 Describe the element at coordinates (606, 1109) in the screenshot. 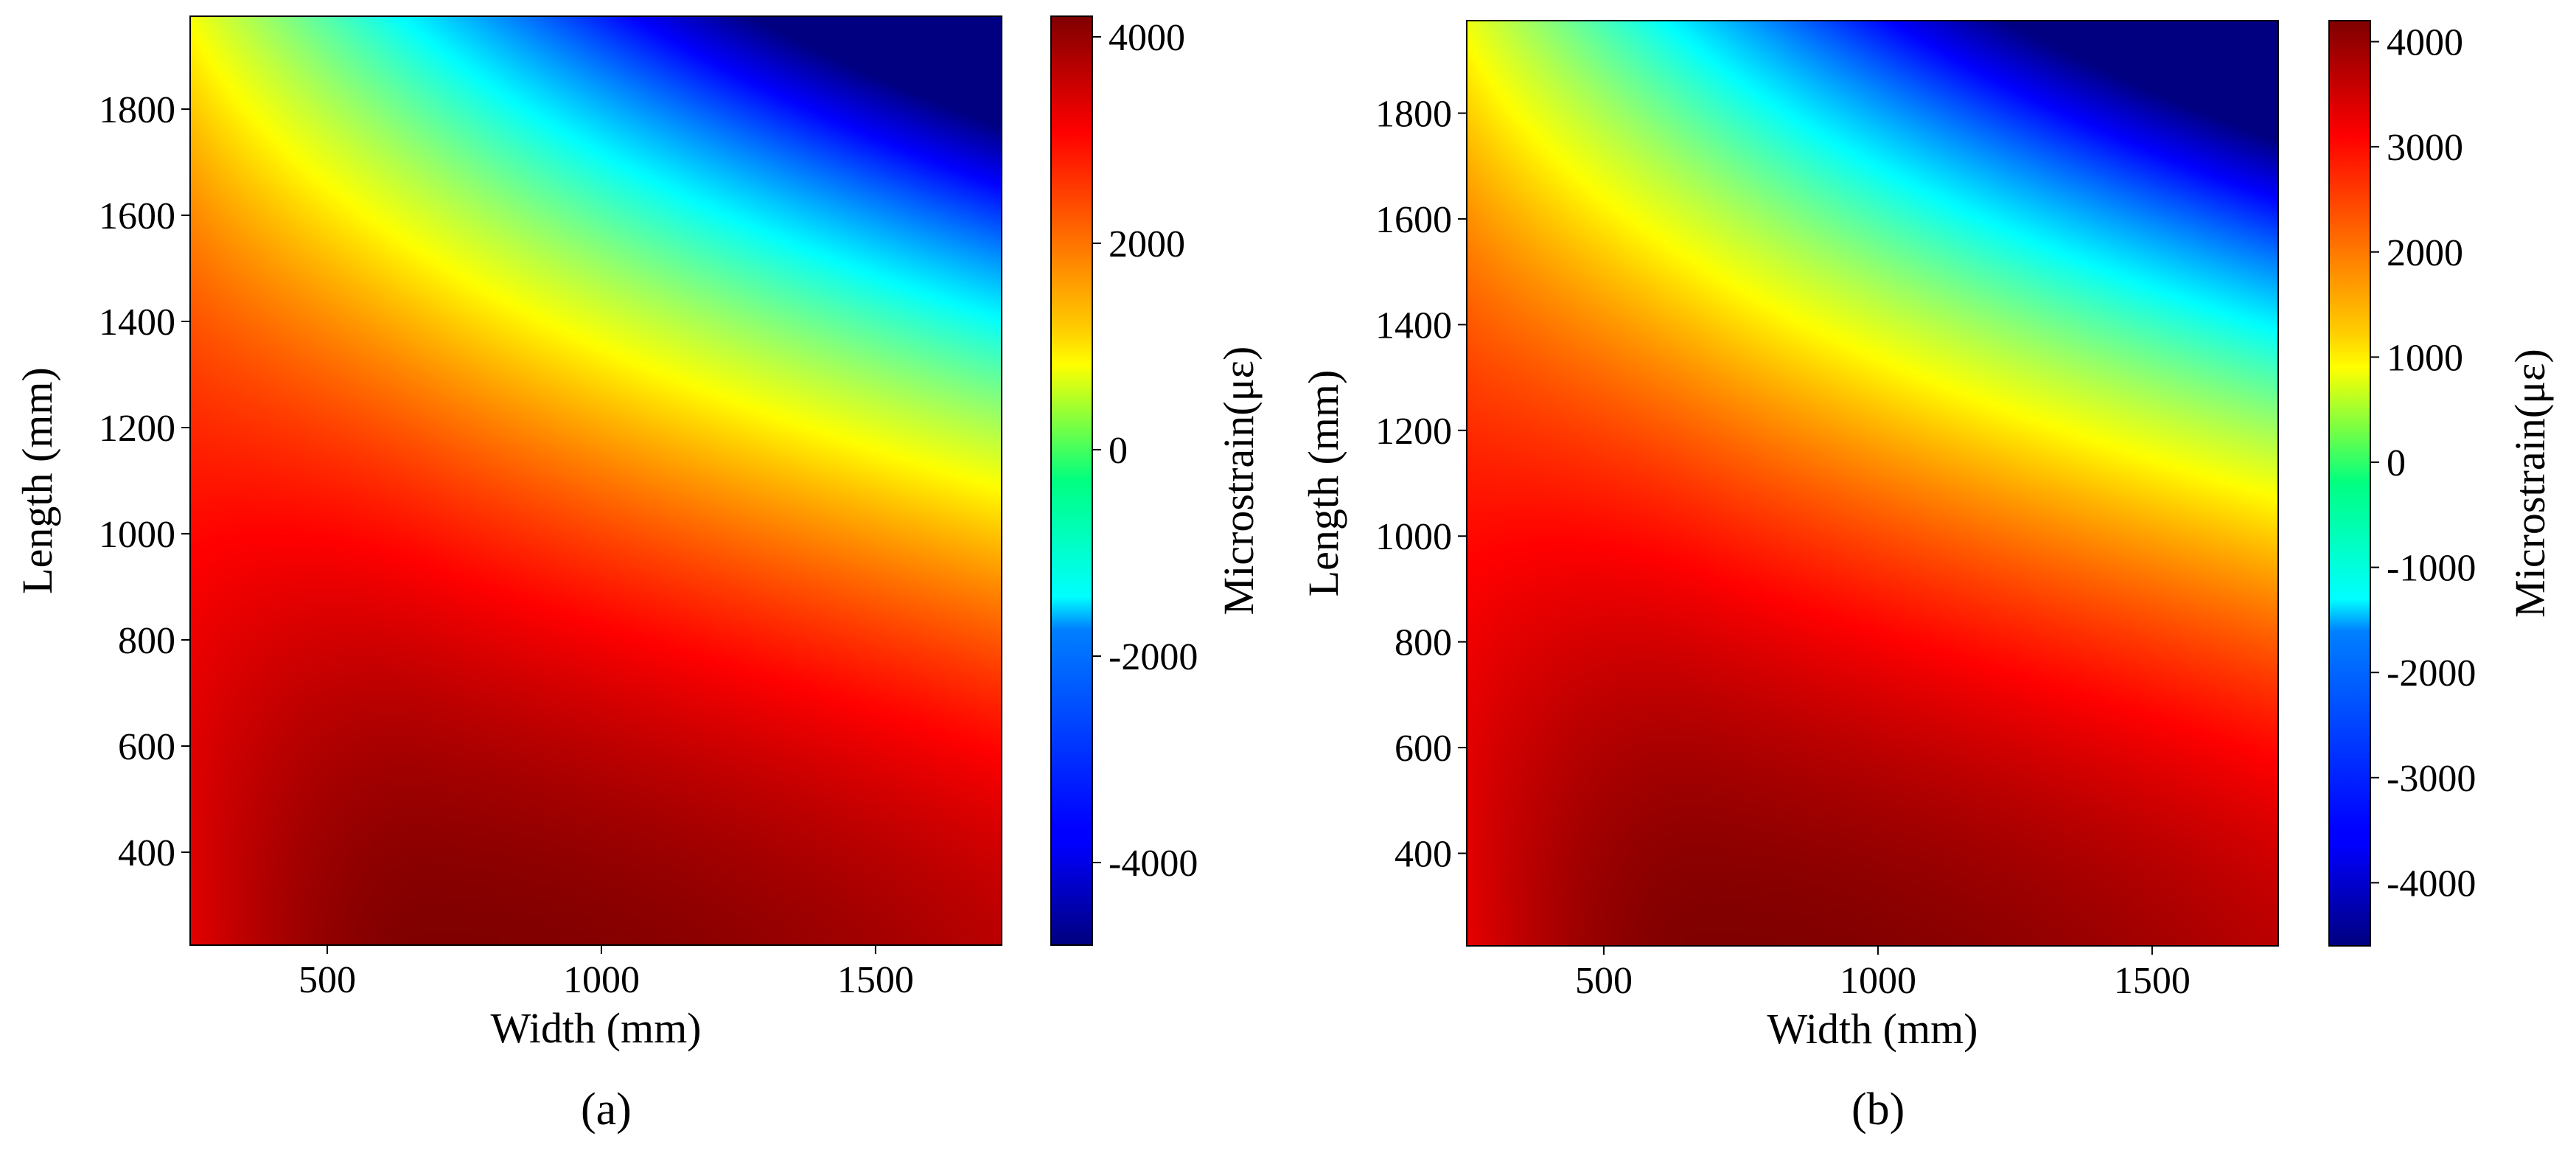

I see `panel-label-a: (a)` at that location.